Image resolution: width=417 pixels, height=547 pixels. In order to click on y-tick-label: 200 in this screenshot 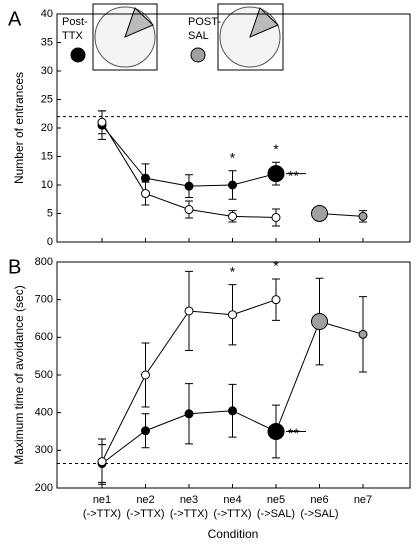, I will do `click(44, 488)`.